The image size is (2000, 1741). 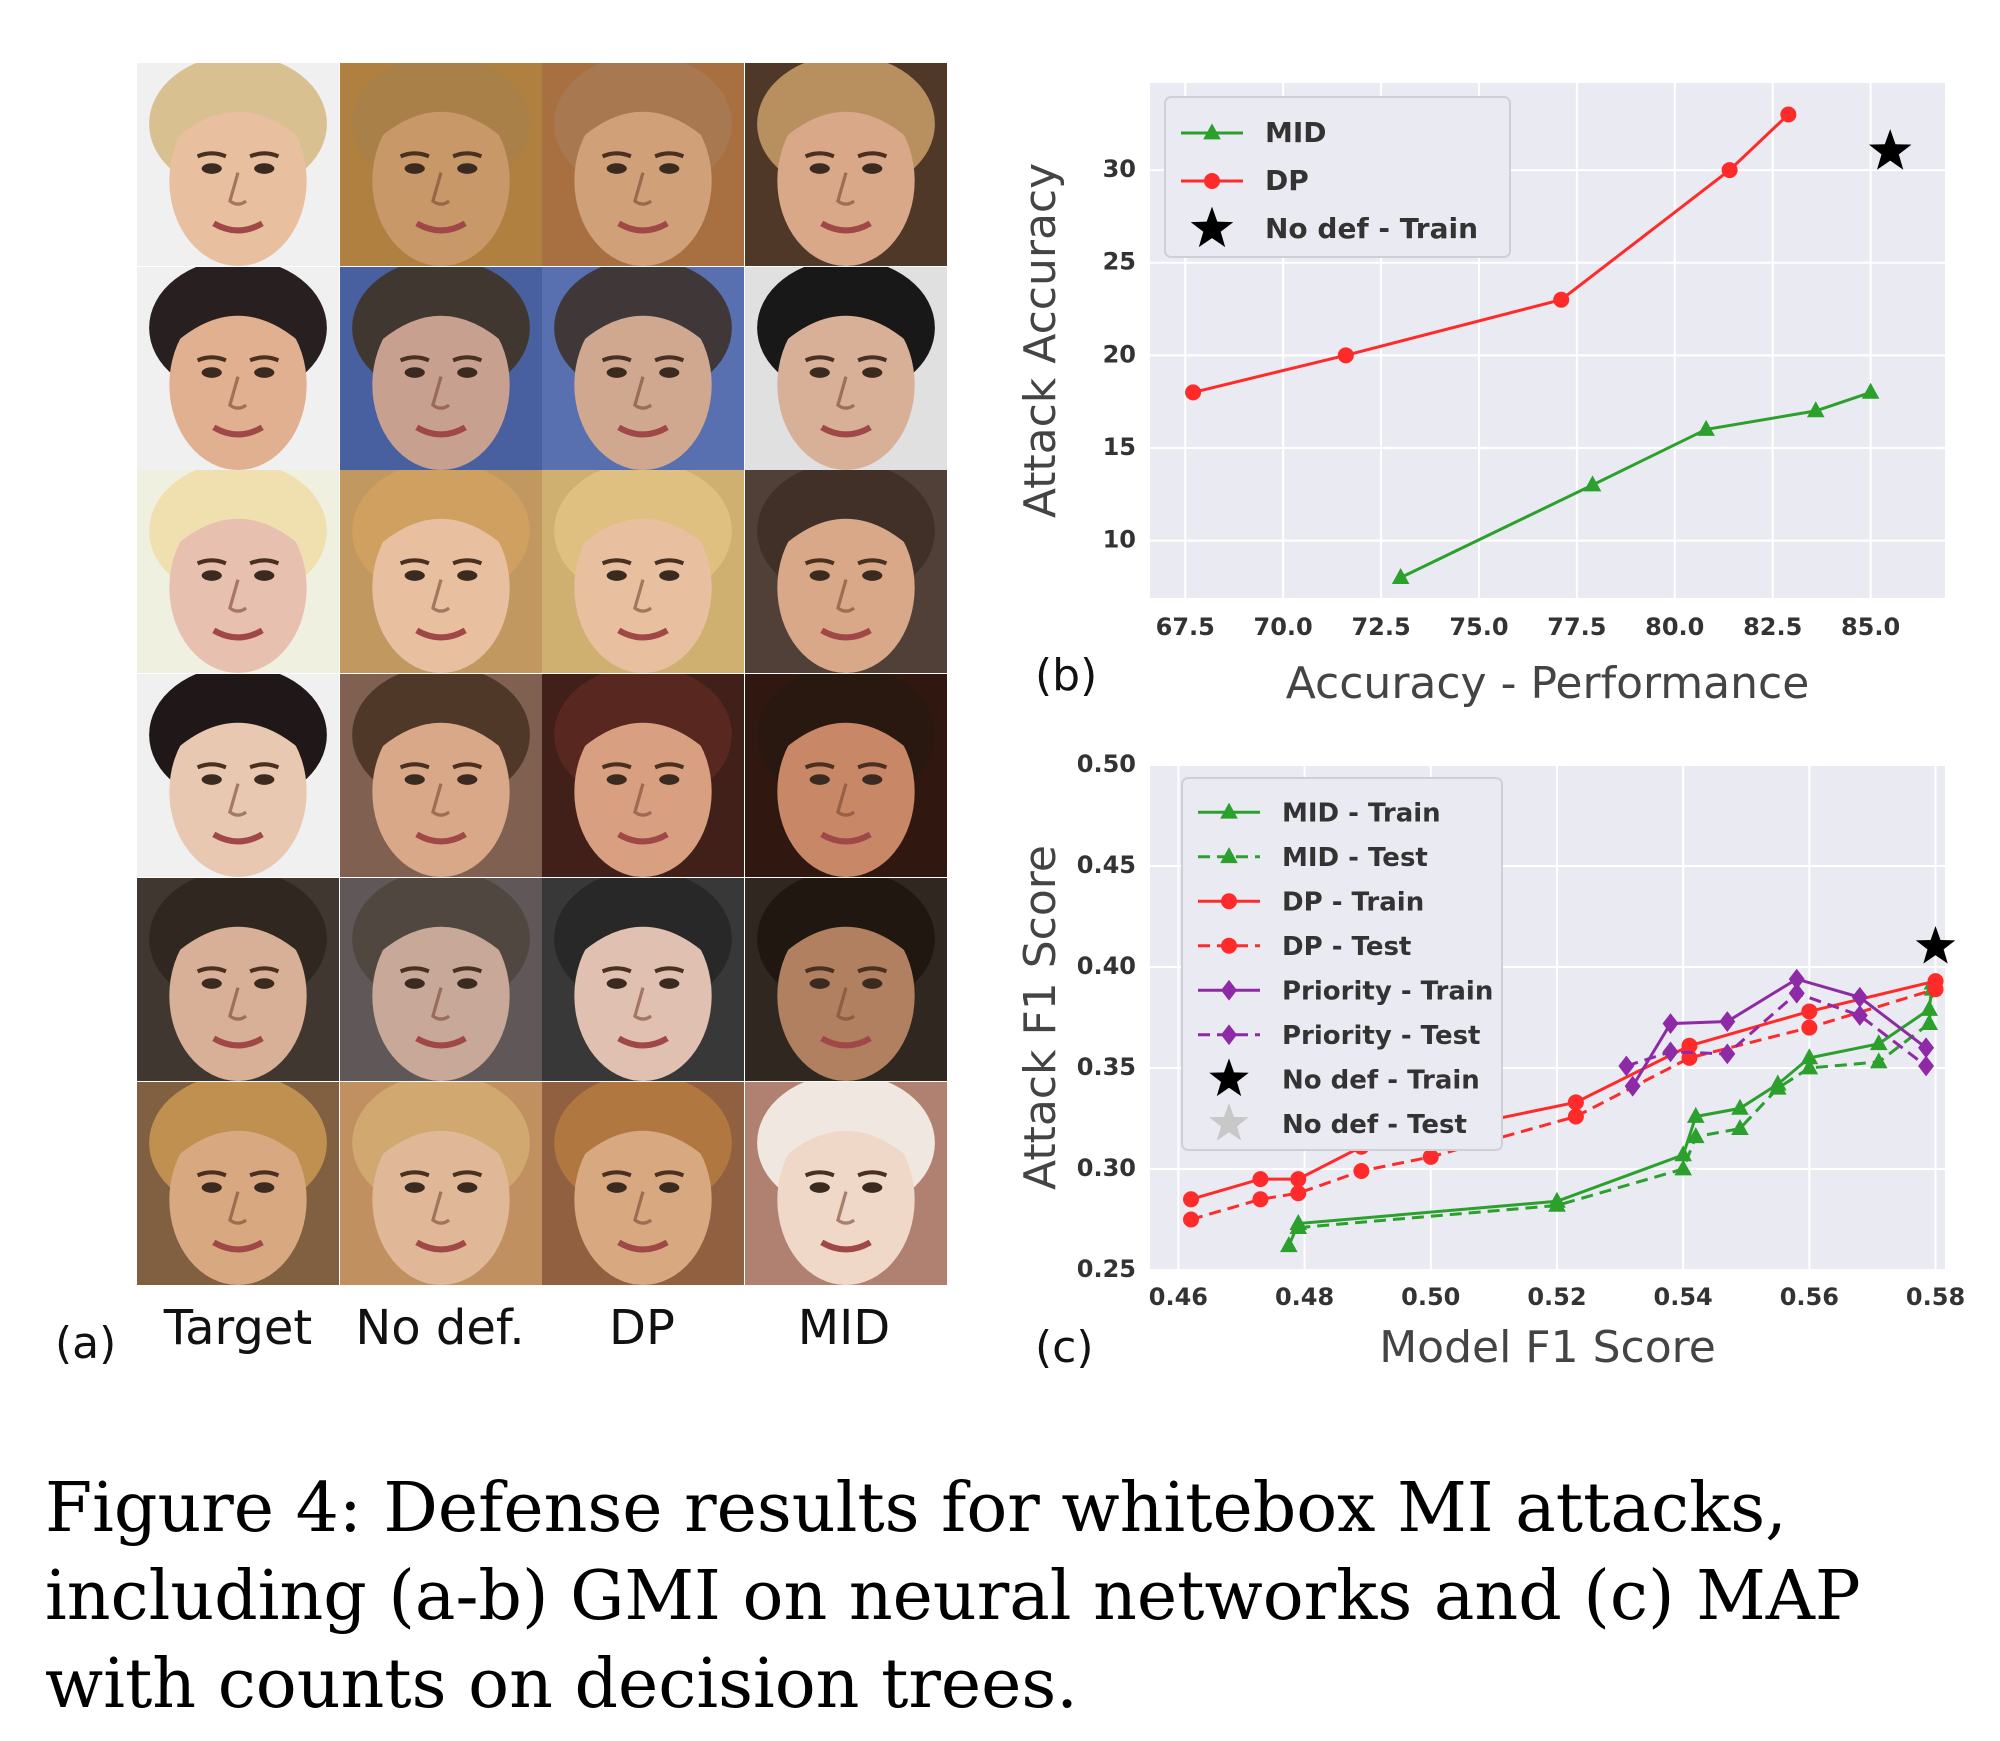 I want to click on x-tick-label: 70.0, so click(x=1283, y=627).